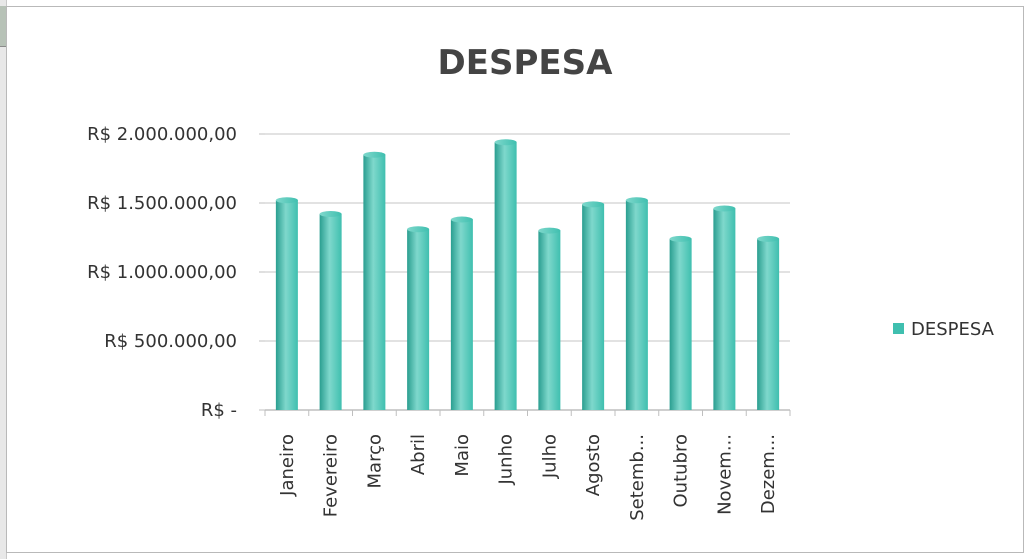 The image size is (1030, 559). I want to click on legend-label: DESPESA, so click(953, 329).